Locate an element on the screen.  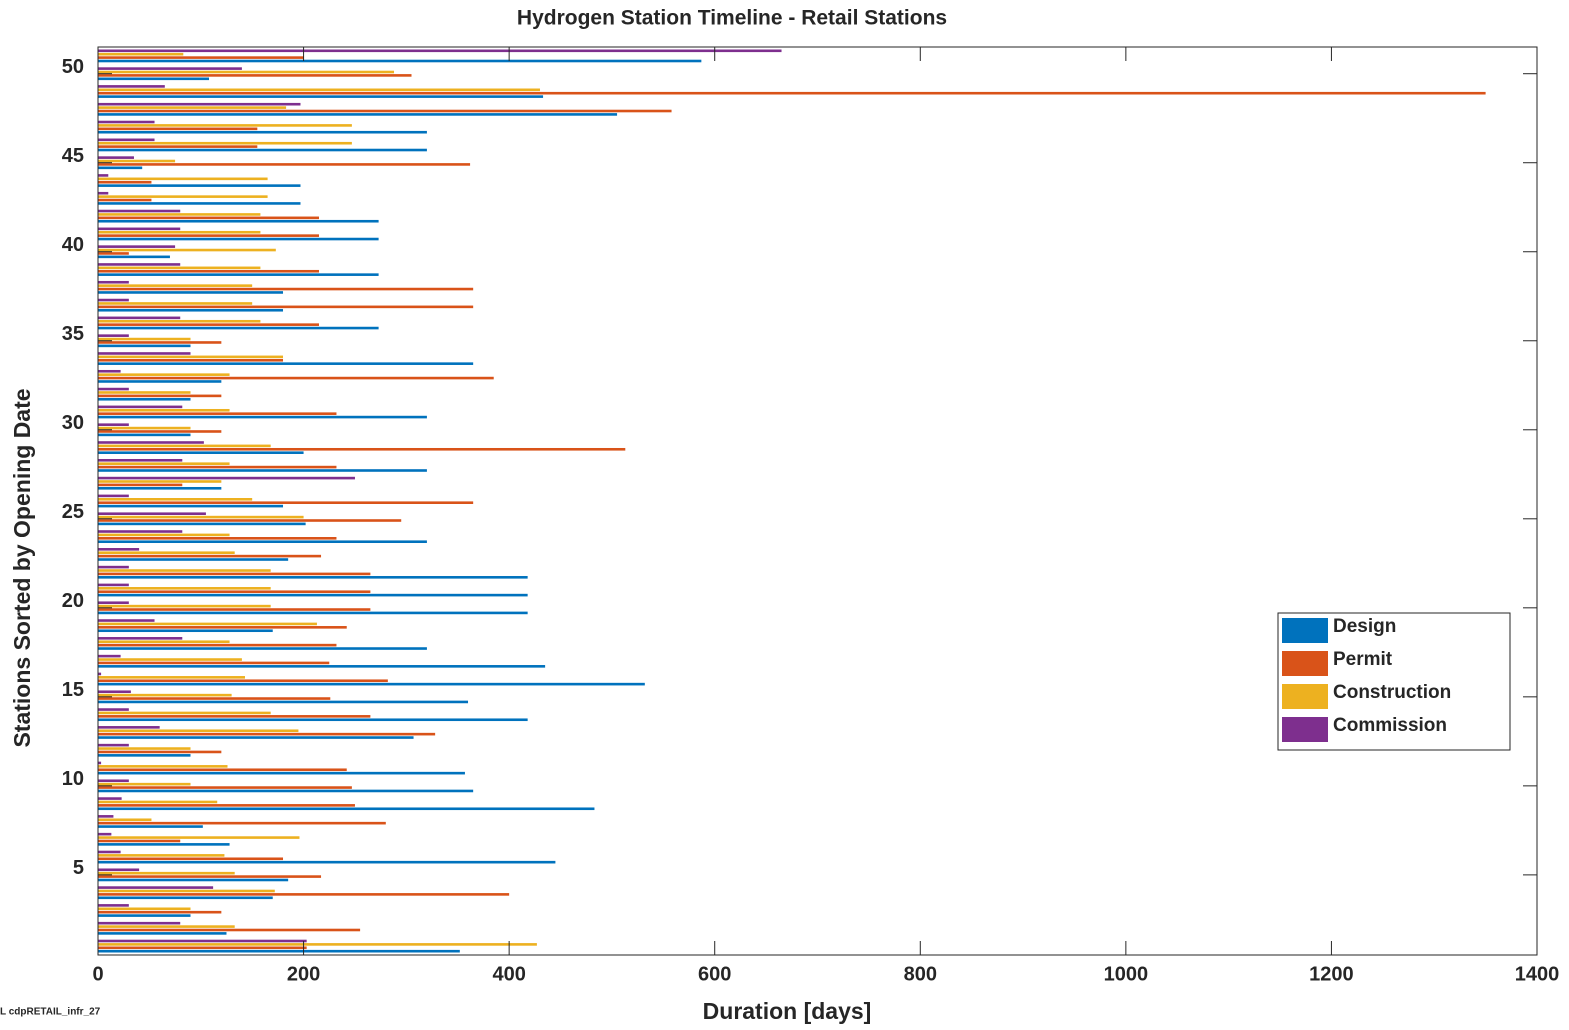
y-tick-label: 15 is located at coordinates (73, 690).